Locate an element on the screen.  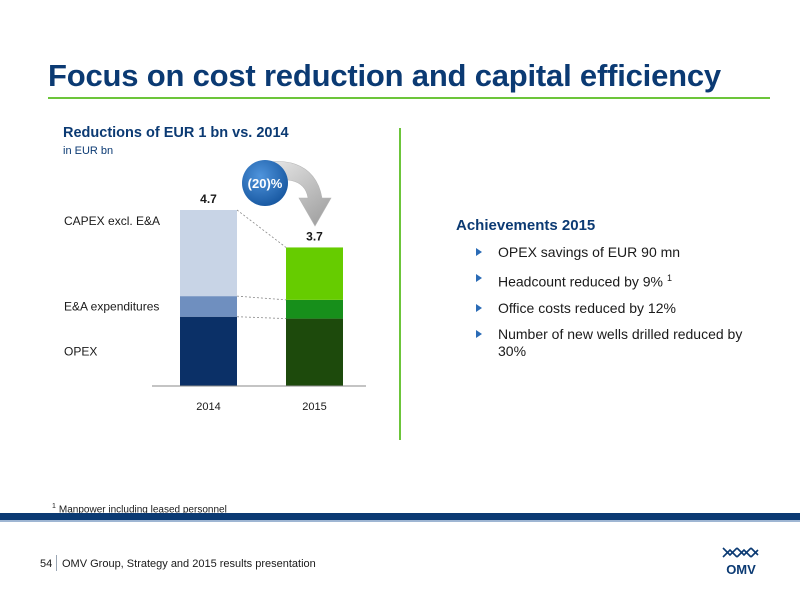
x-tick-label-2015: 2015 is located at coordinates (314, 407).